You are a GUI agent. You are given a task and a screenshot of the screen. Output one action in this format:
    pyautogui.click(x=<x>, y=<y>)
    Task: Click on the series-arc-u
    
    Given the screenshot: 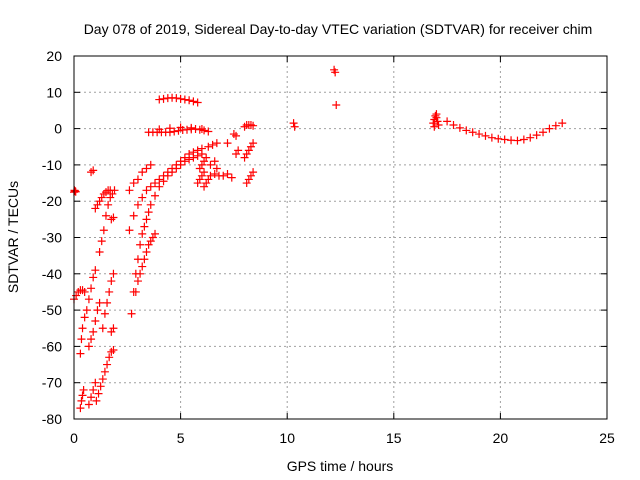 What is the action you would take?
    pyautogui.click(x=201, y=178)
    